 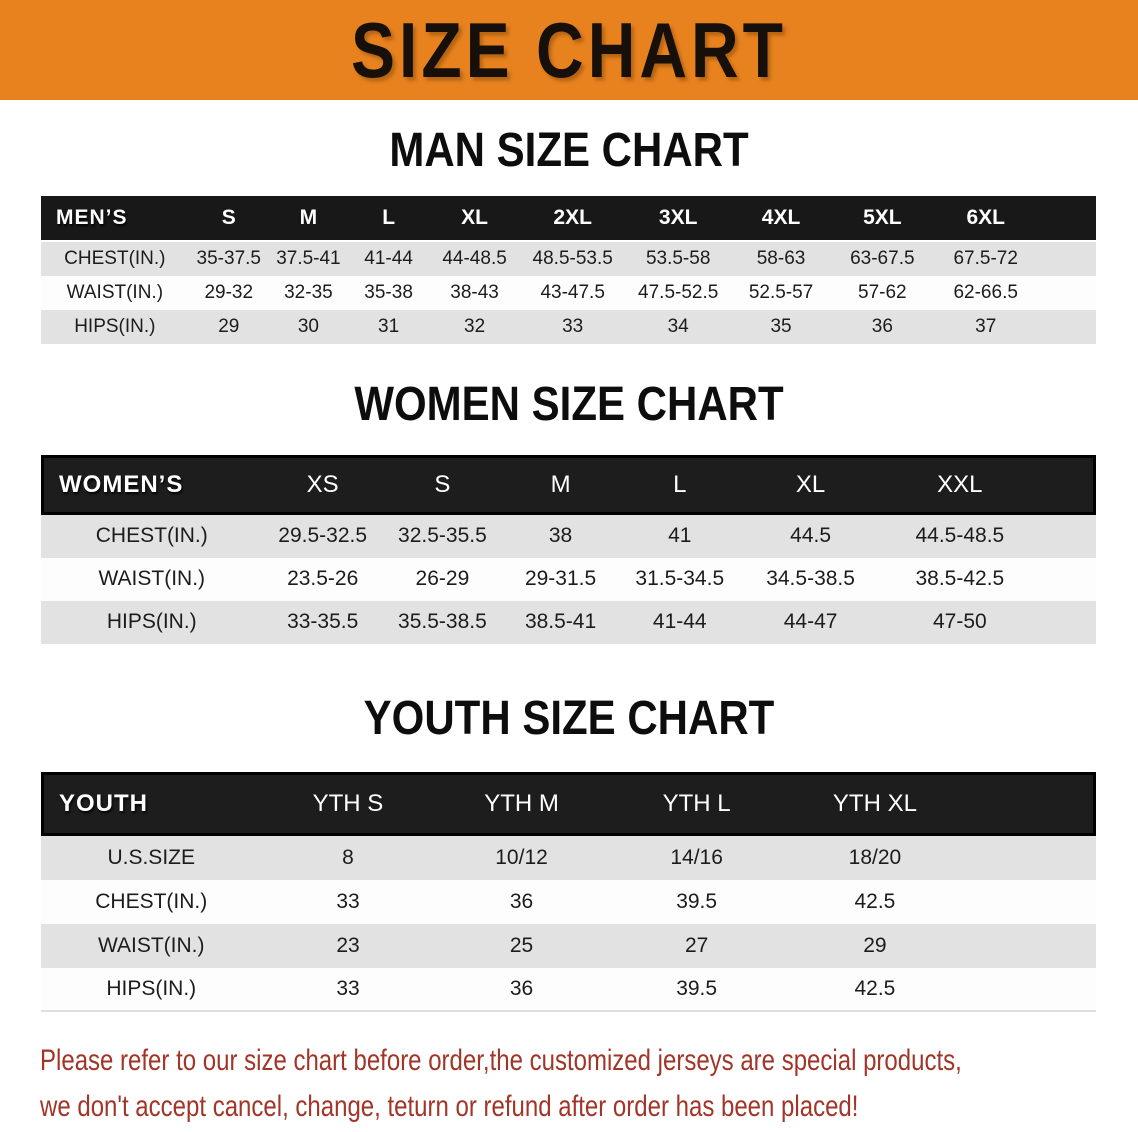 I want to click on table-cell: 31, so click(x=389, y=327).